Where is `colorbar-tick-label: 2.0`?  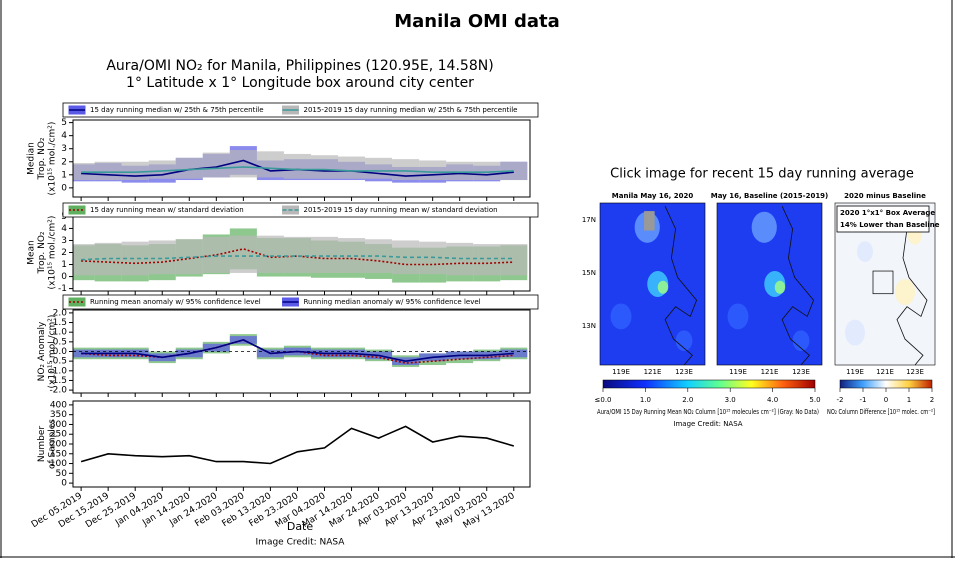 colorbar-tick-label: 2.0 is located at coordinates (687, 400).